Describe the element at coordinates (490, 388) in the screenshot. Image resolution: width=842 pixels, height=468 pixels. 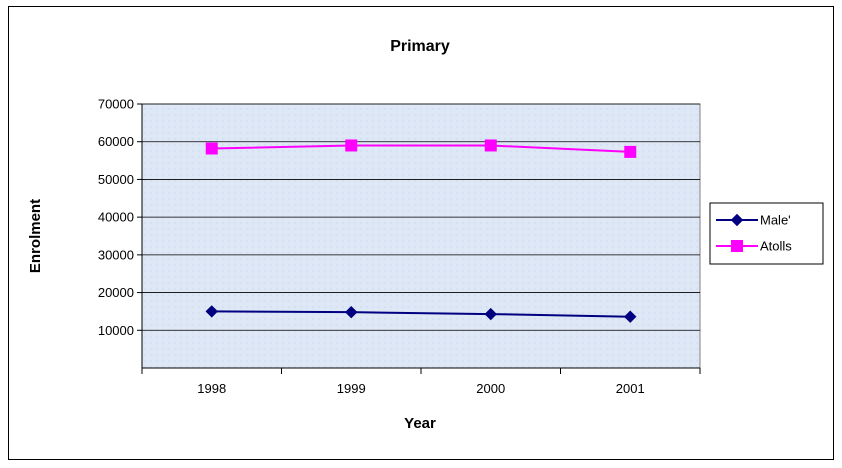
I see `x-tick-label: 2000` at that location.